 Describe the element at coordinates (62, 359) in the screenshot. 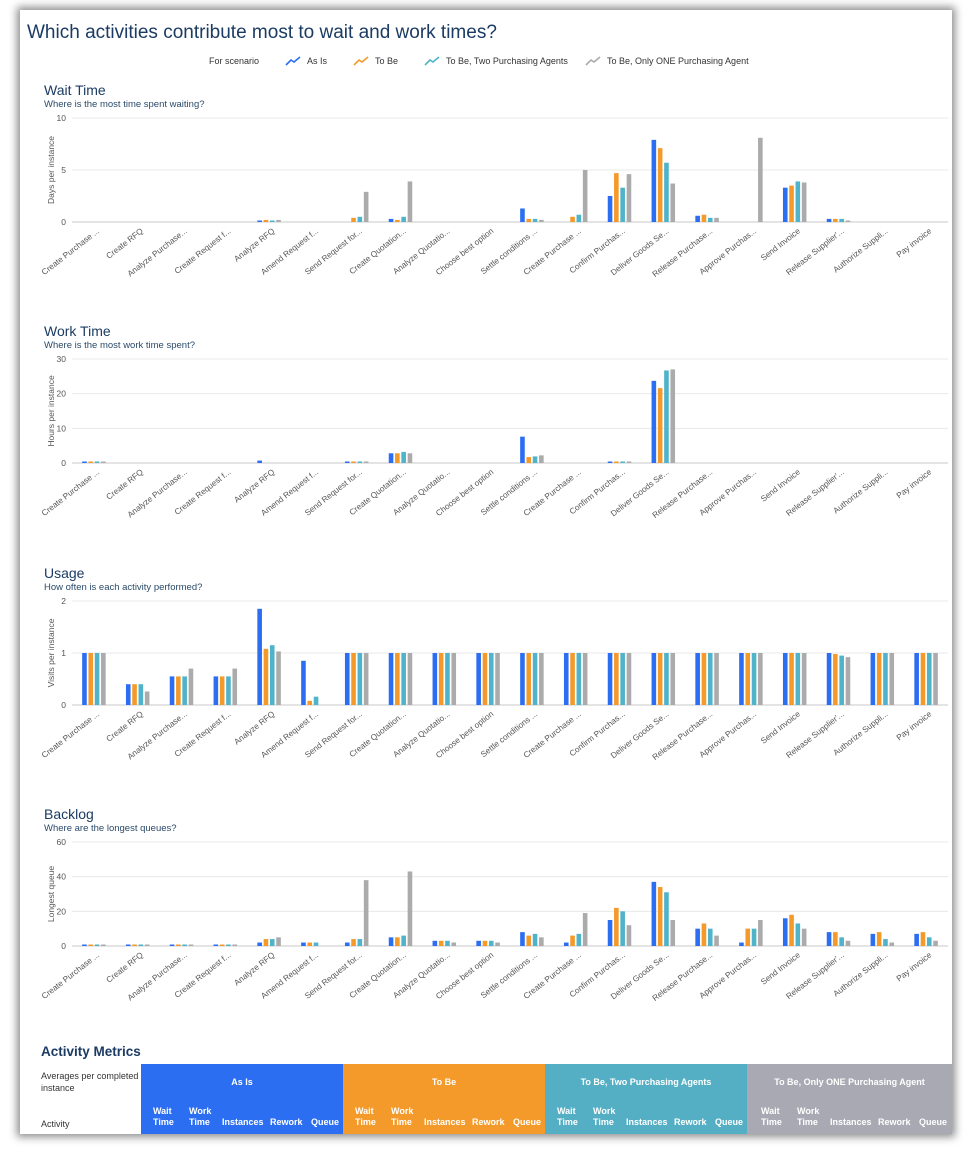

I see `y-tick-label: 30` at that location.